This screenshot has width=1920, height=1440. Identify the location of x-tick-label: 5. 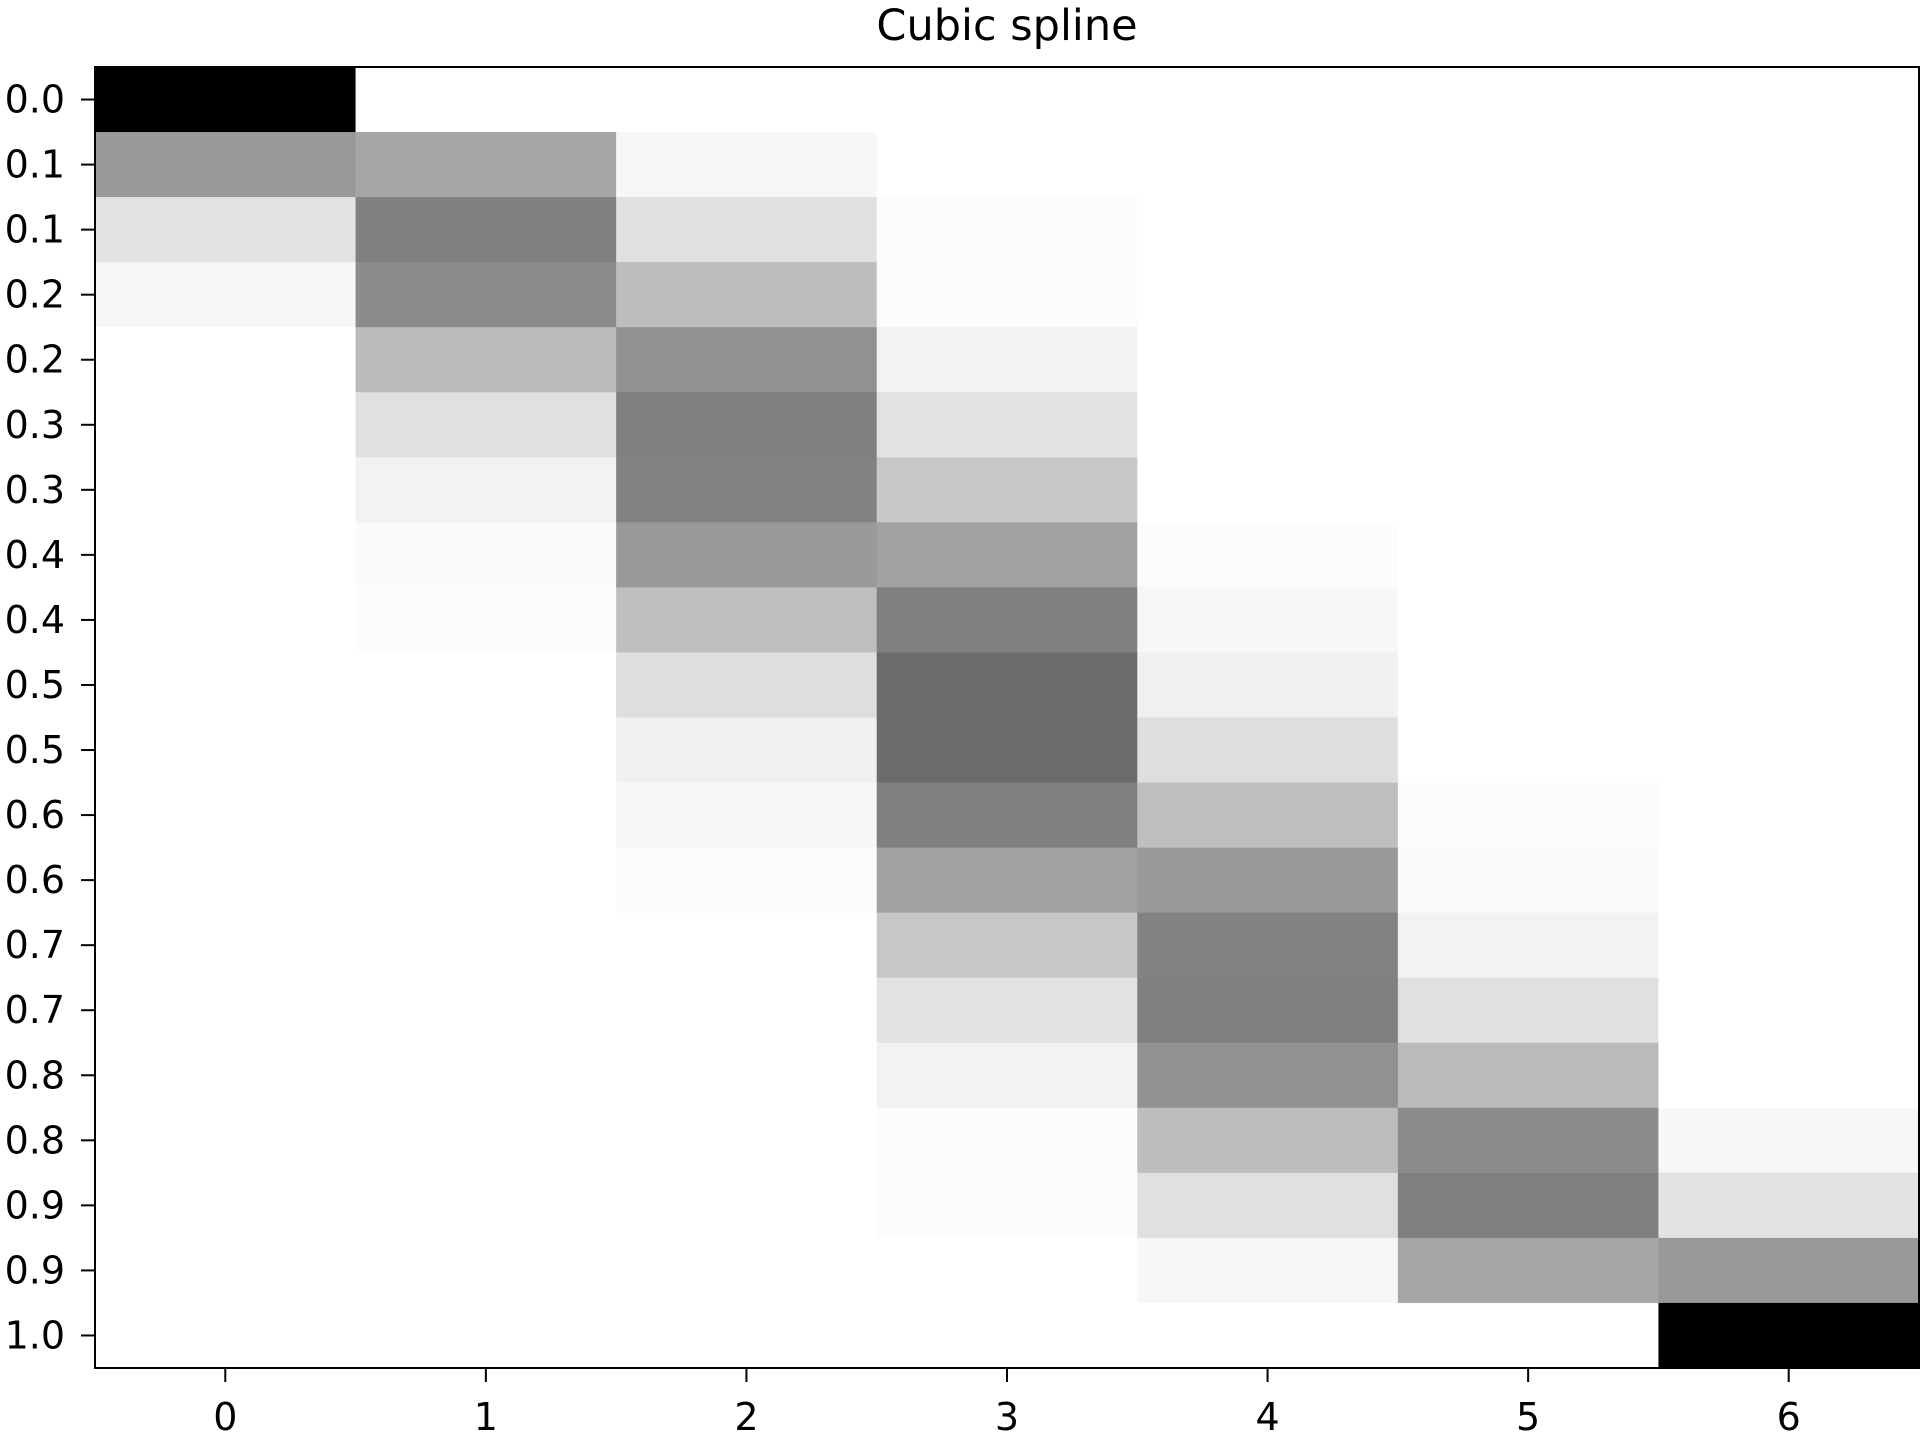
(1528, 1417).